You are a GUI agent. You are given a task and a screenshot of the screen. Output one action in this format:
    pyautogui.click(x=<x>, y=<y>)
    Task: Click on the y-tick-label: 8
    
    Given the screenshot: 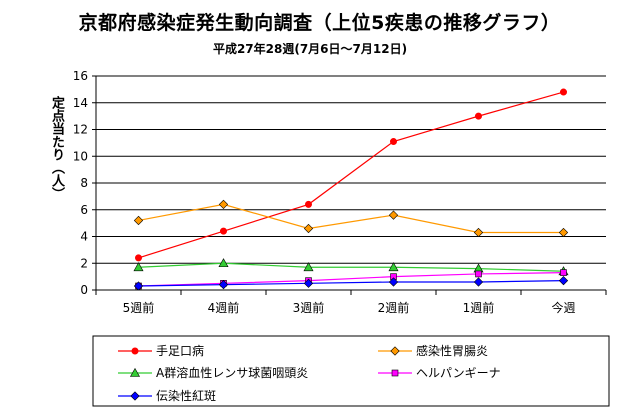 What is the action you would take?
    pyautogui.click(x=84, y=183)
    